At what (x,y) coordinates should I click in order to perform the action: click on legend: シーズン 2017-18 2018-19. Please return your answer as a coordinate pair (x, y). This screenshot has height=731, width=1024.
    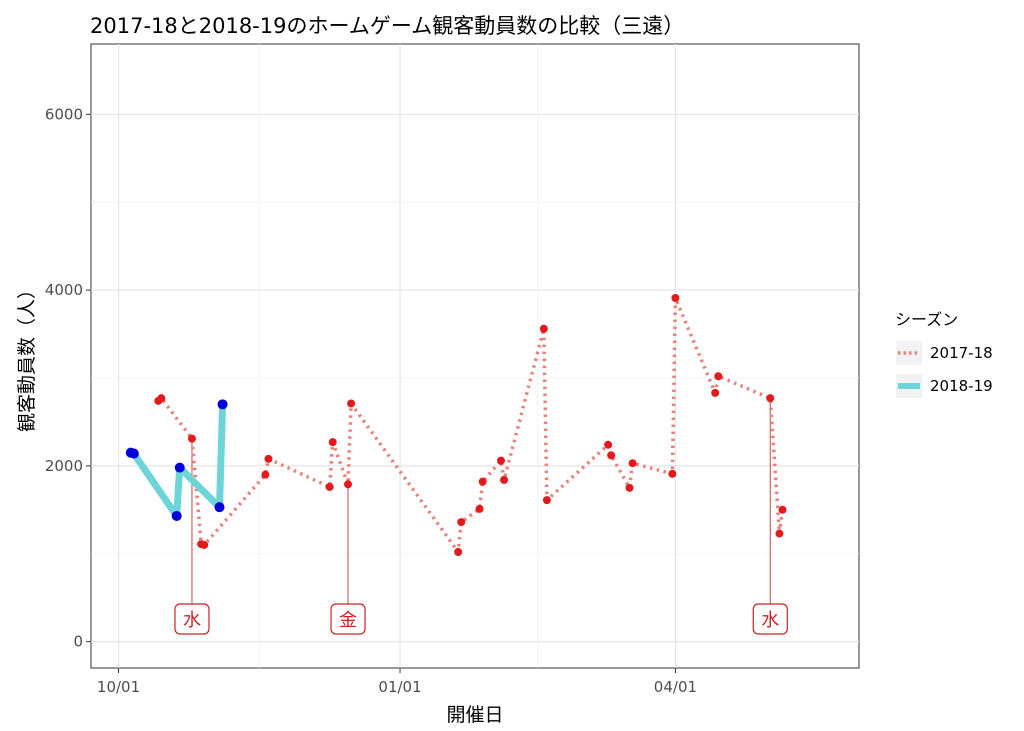
    Looking at the image, I should click on (944, 354).